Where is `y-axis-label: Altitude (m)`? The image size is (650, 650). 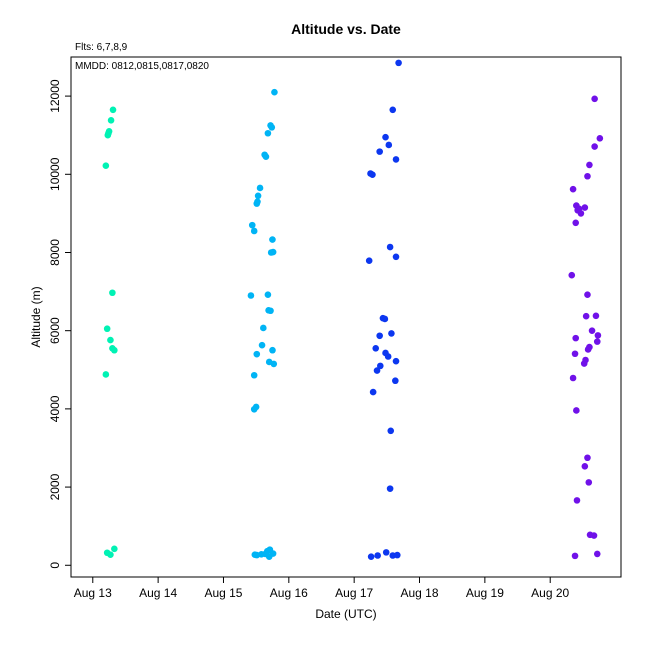
y-axis-label: Altitude (m) is located at coordinates (36, 316).